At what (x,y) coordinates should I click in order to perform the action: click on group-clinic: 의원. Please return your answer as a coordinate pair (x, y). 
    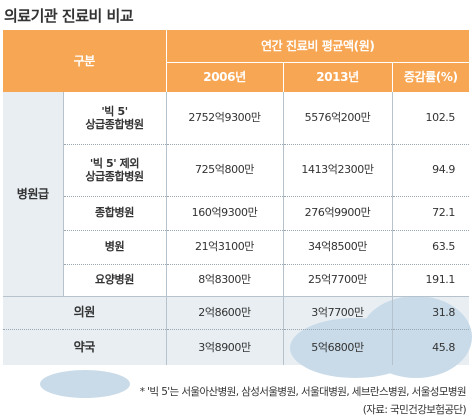
    Looking at the image, I should click on (84, 313).